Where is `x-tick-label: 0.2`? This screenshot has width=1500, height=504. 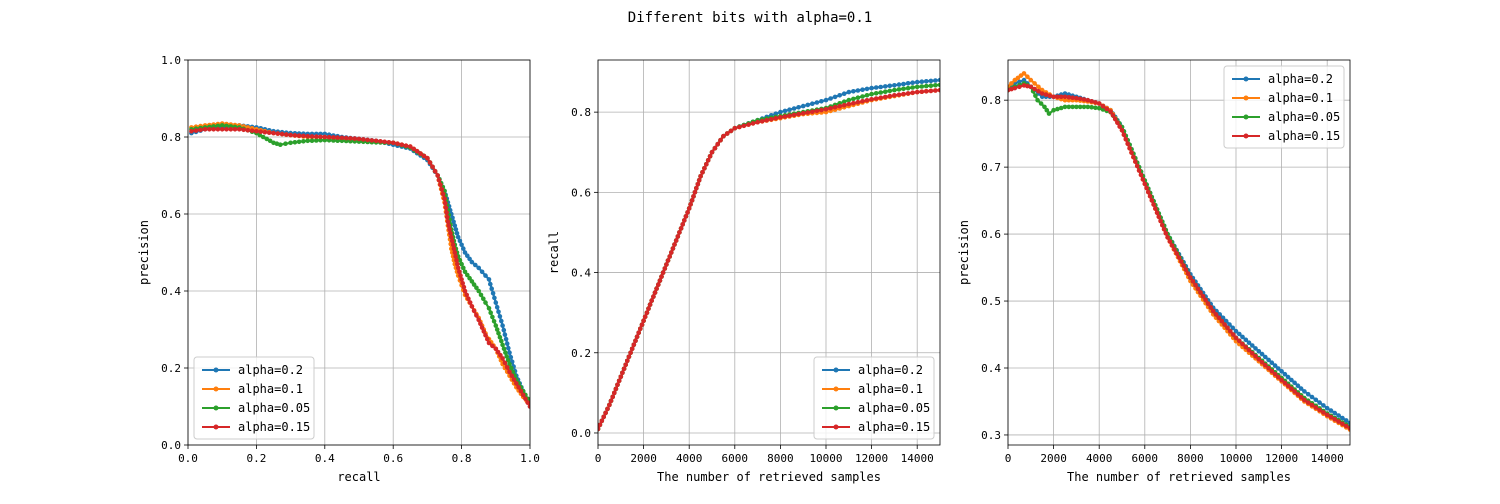 x-tick-label: 0.2 is located at coordinates (256, 458).